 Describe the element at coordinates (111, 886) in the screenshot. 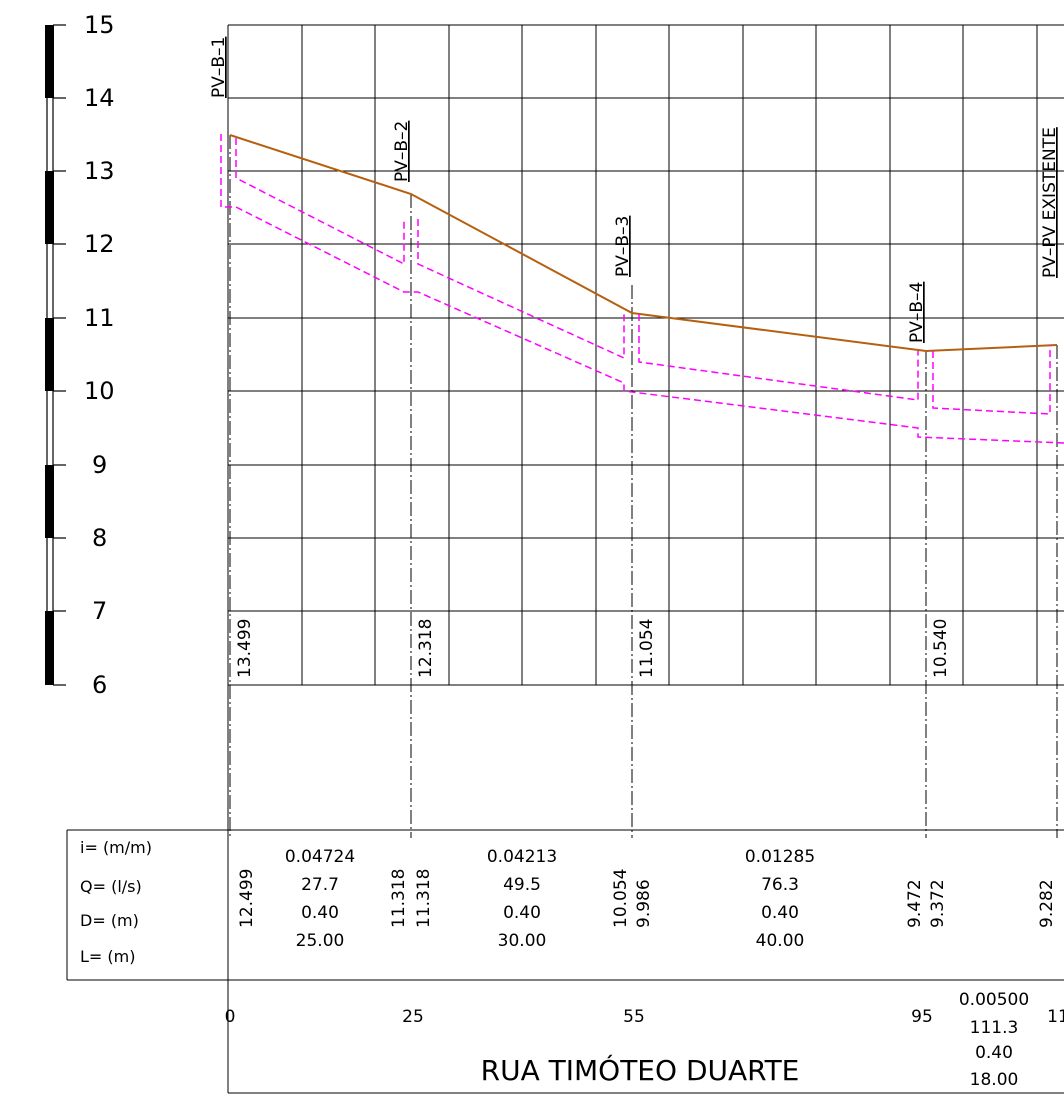

I see `table-row-label: Q= (l/s)` at that location.